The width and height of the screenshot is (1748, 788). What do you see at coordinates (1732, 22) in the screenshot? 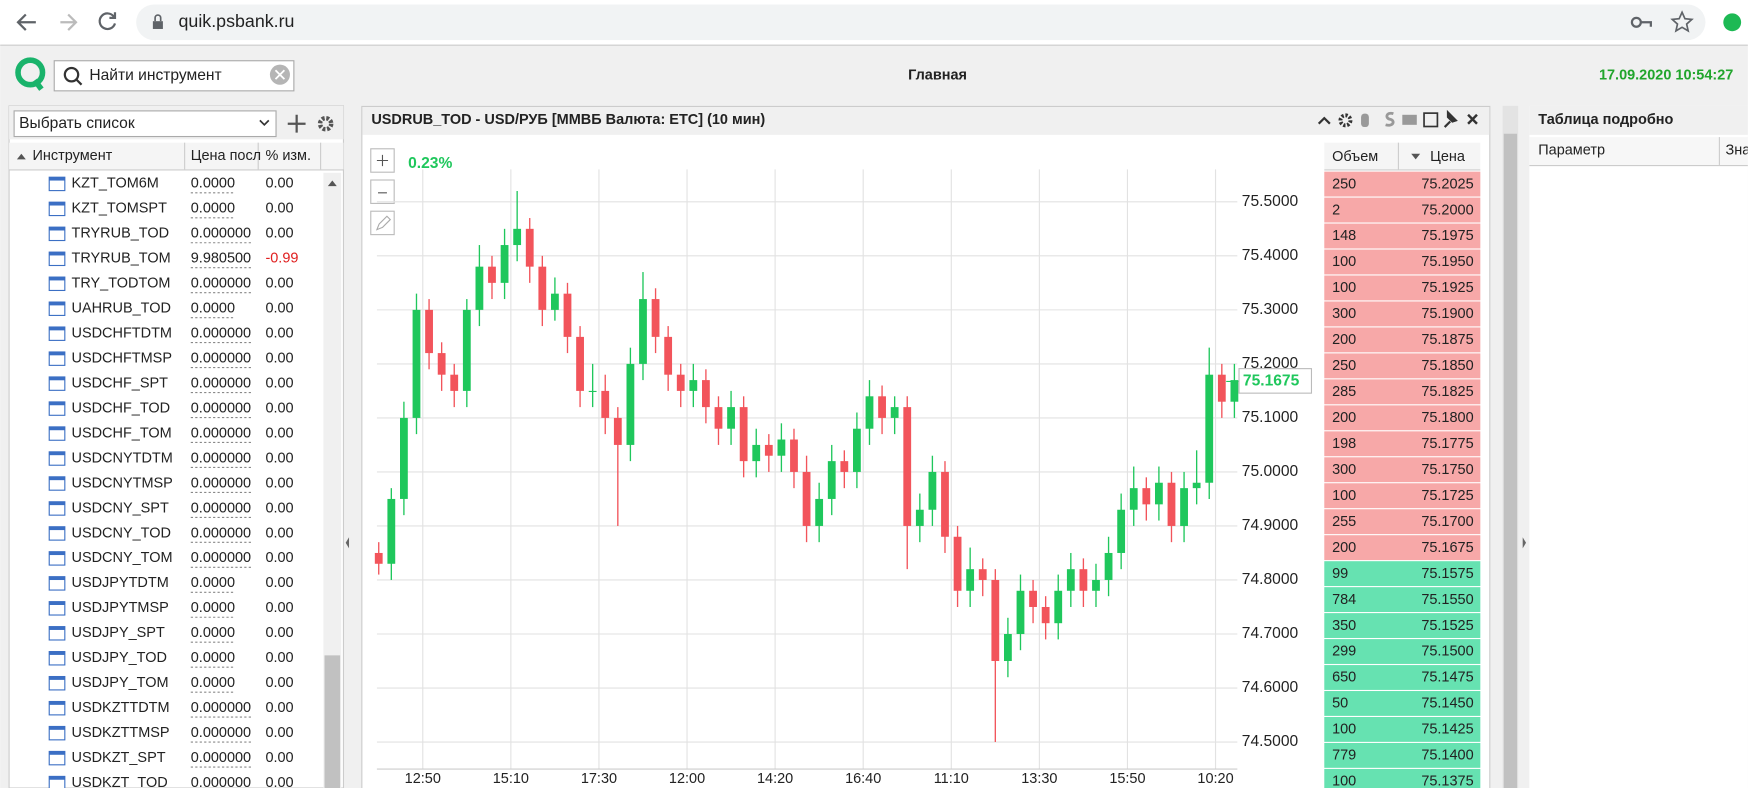
I see `extension-icon` at bounding box center [1732, 22].